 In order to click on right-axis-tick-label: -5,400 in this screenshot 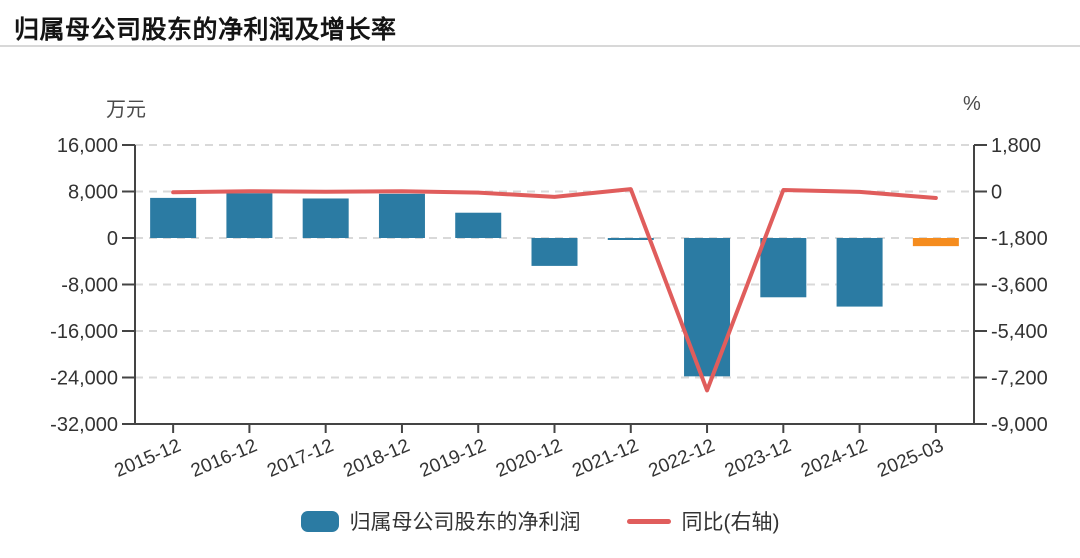, I will do `click(1019, 332)`.